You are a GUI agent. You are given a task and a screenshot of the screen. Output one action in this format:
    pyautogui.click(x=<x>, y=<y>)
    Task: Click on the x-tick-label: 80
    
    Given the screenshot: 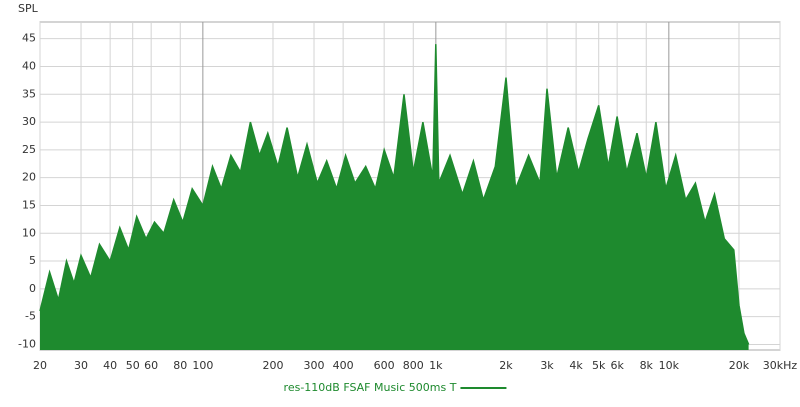 What is the action you would take?
    pyautogui.click(x=180, y=365)
    